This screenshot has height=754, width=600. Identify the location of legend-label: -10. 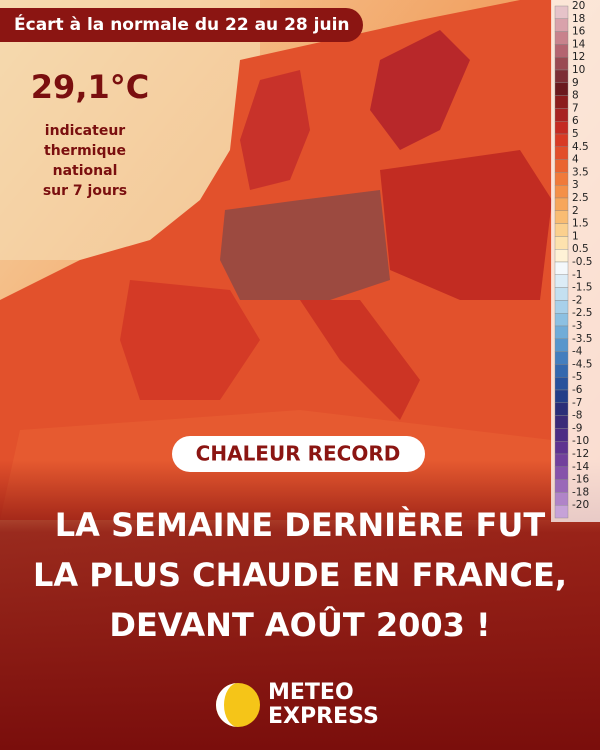
(580, 441).